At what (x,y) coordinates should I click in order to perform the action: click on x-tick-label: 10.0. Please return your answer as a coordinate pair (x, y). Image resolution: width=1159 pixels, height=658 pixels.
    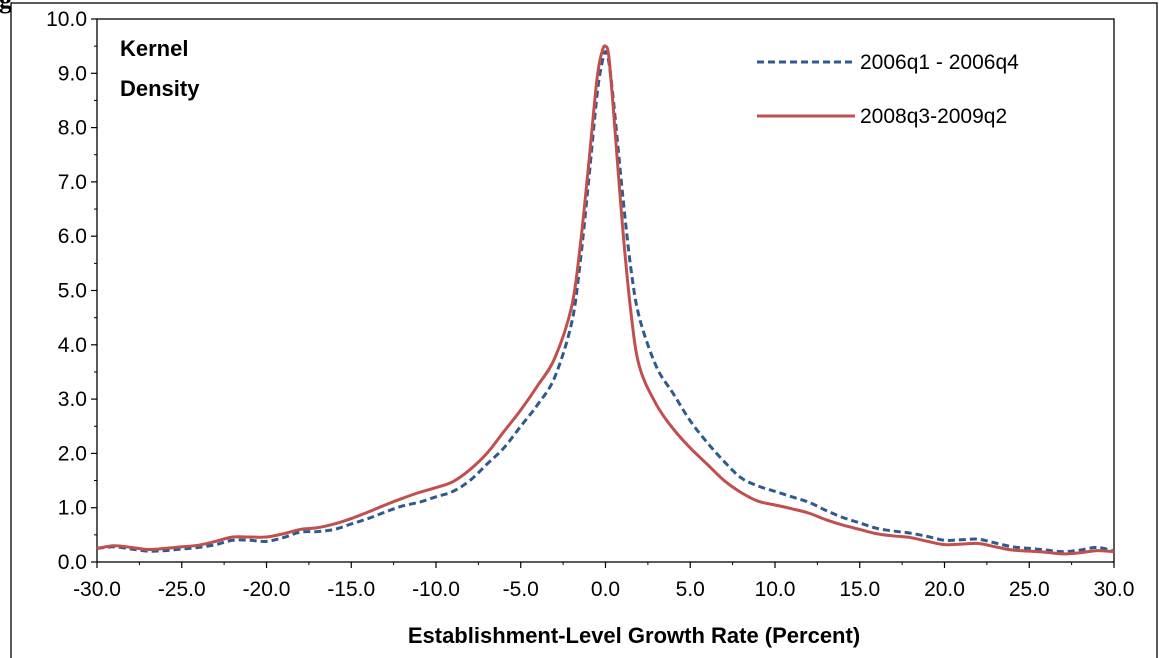
    Looking at the image, I should click on (775, 589).